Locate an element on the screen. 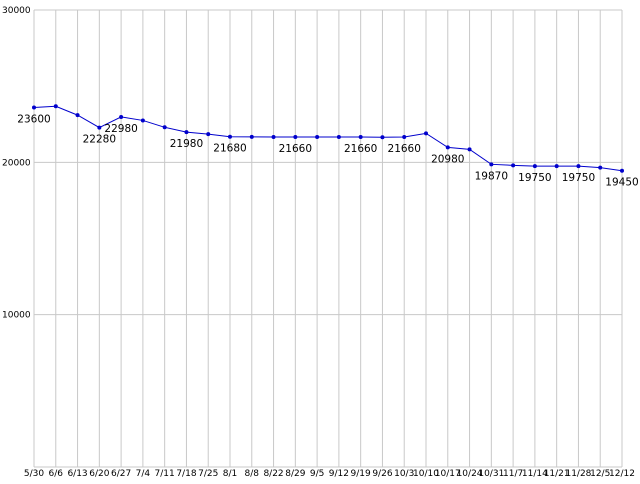 The width and height of the screenshot is (640, 484). x-tick-label: 8/1 is located at coordinates (230, 474).